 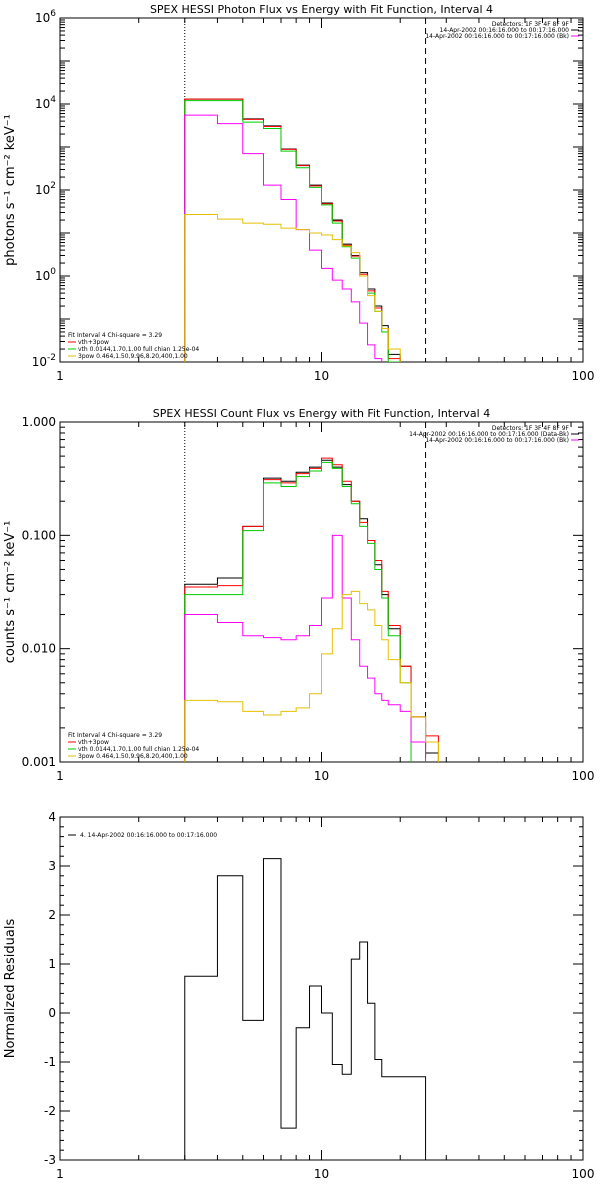 I want to click on y-tick-label: 0.010, so click(x=39, y=649).